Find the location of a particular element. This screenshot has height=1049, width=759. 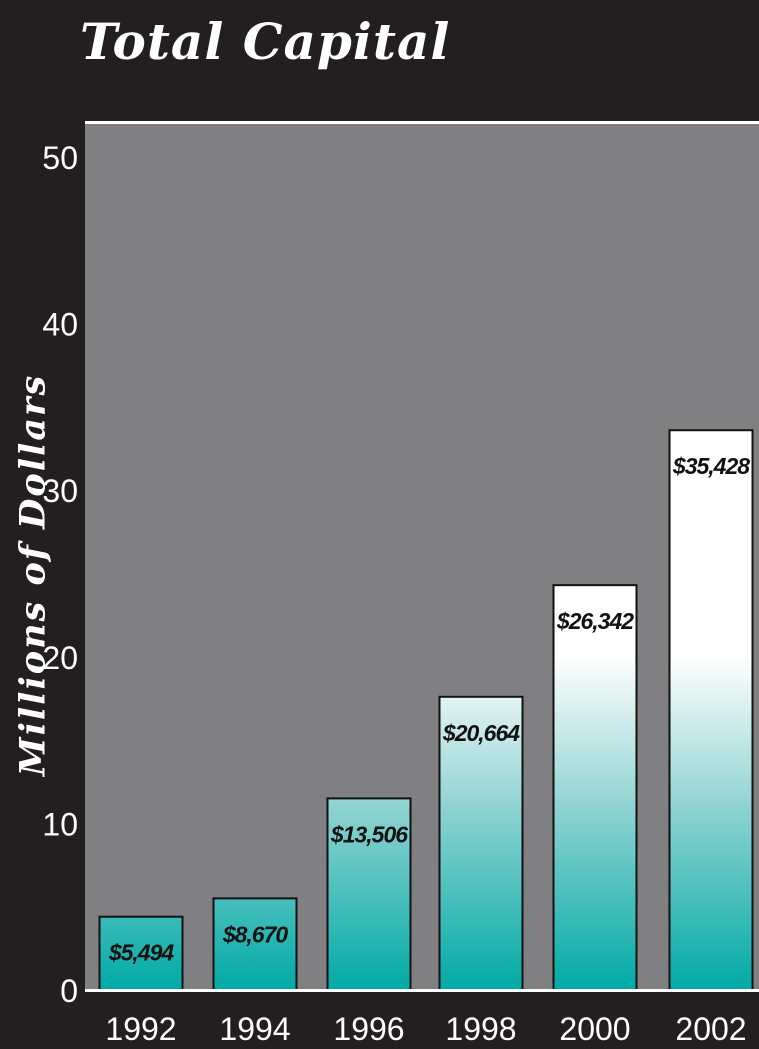

x-tick-label: 1996 is located at coordinates (368, 1029).